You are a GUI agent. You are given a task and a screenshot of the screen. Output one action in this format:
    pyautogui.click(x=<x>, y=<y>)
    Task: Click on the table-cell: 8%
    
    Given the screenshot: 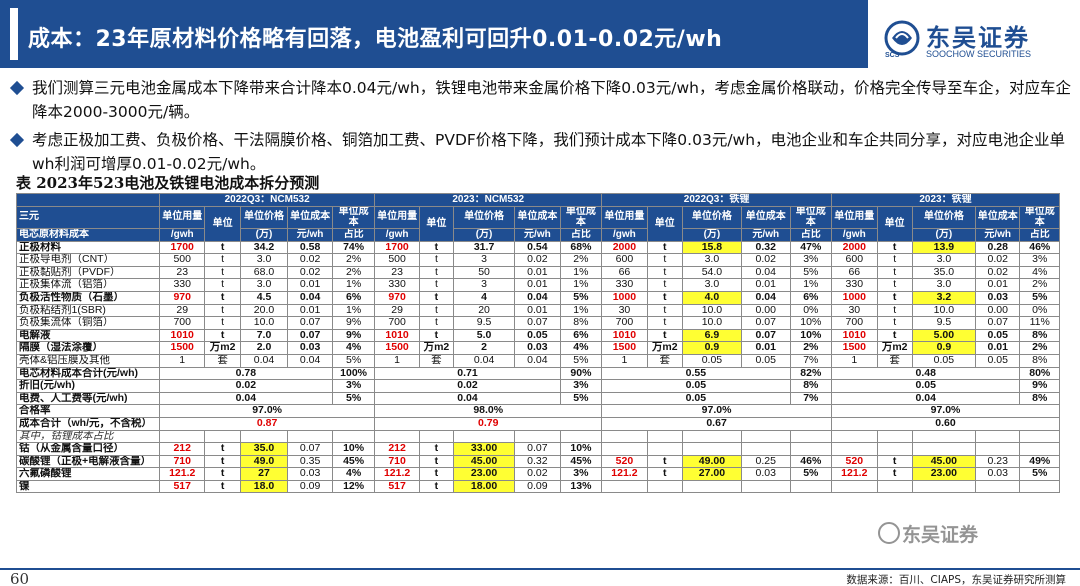 What is the action you would take?
    pyautogui.click(x=1039, y=360)
    